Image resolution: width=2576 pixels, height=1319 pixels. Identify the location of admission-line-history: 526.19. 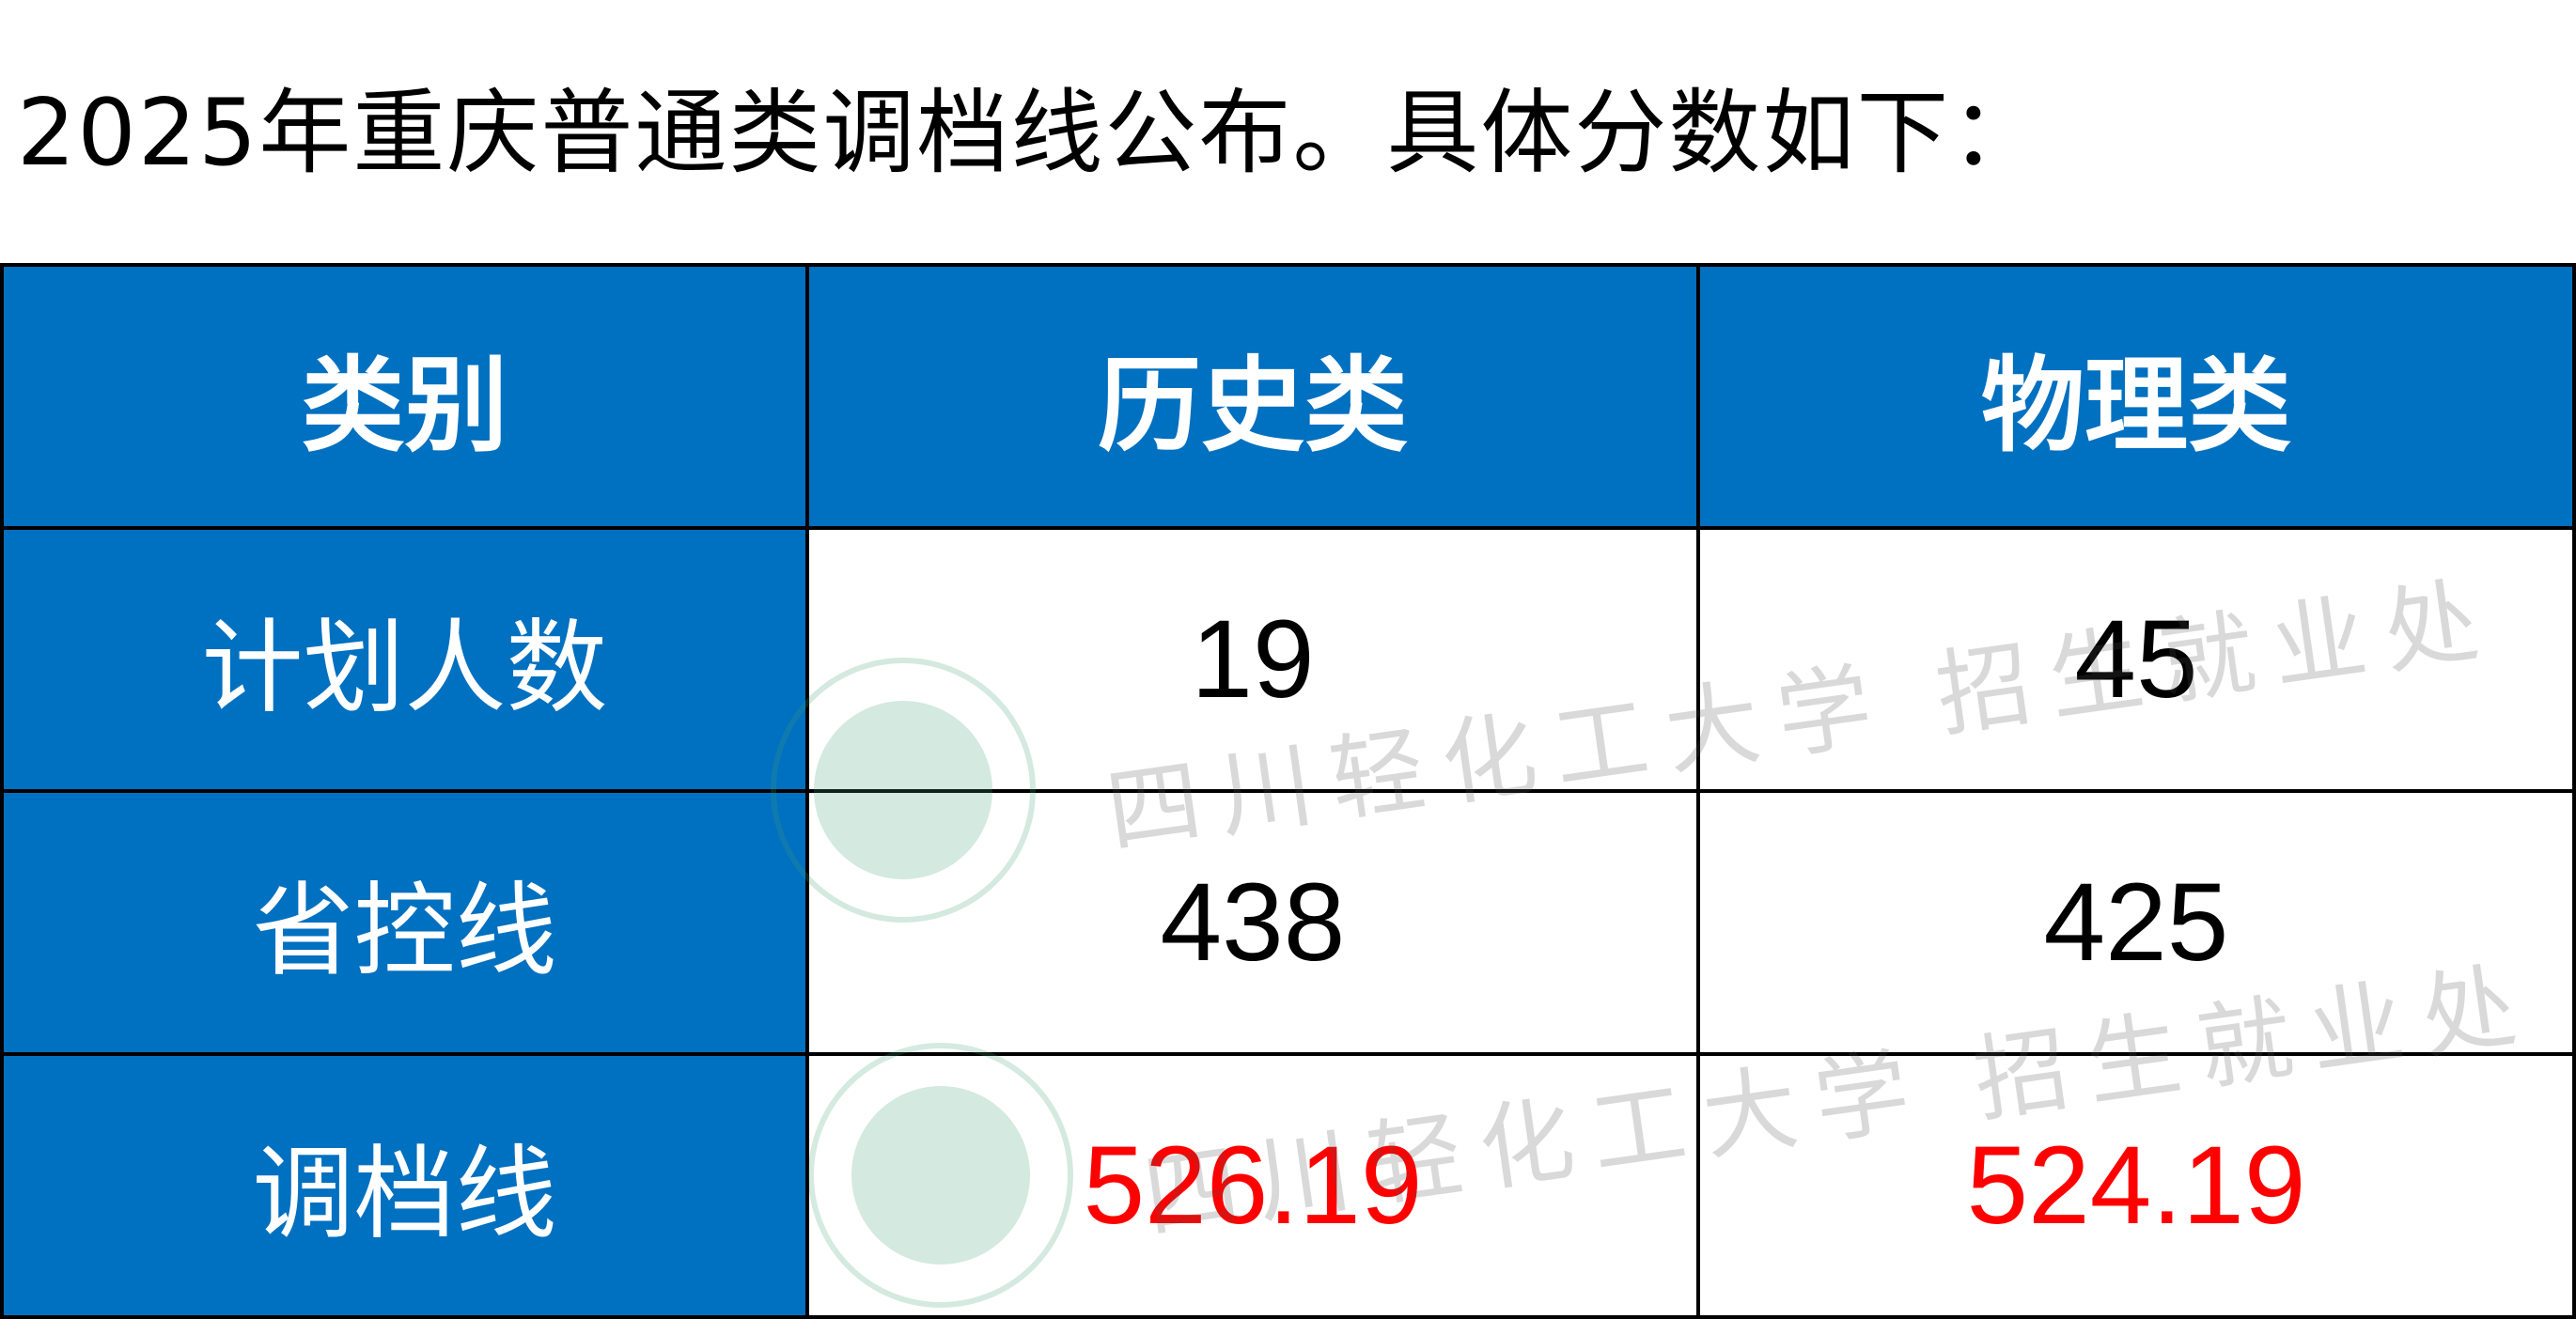
(1252, 1185).